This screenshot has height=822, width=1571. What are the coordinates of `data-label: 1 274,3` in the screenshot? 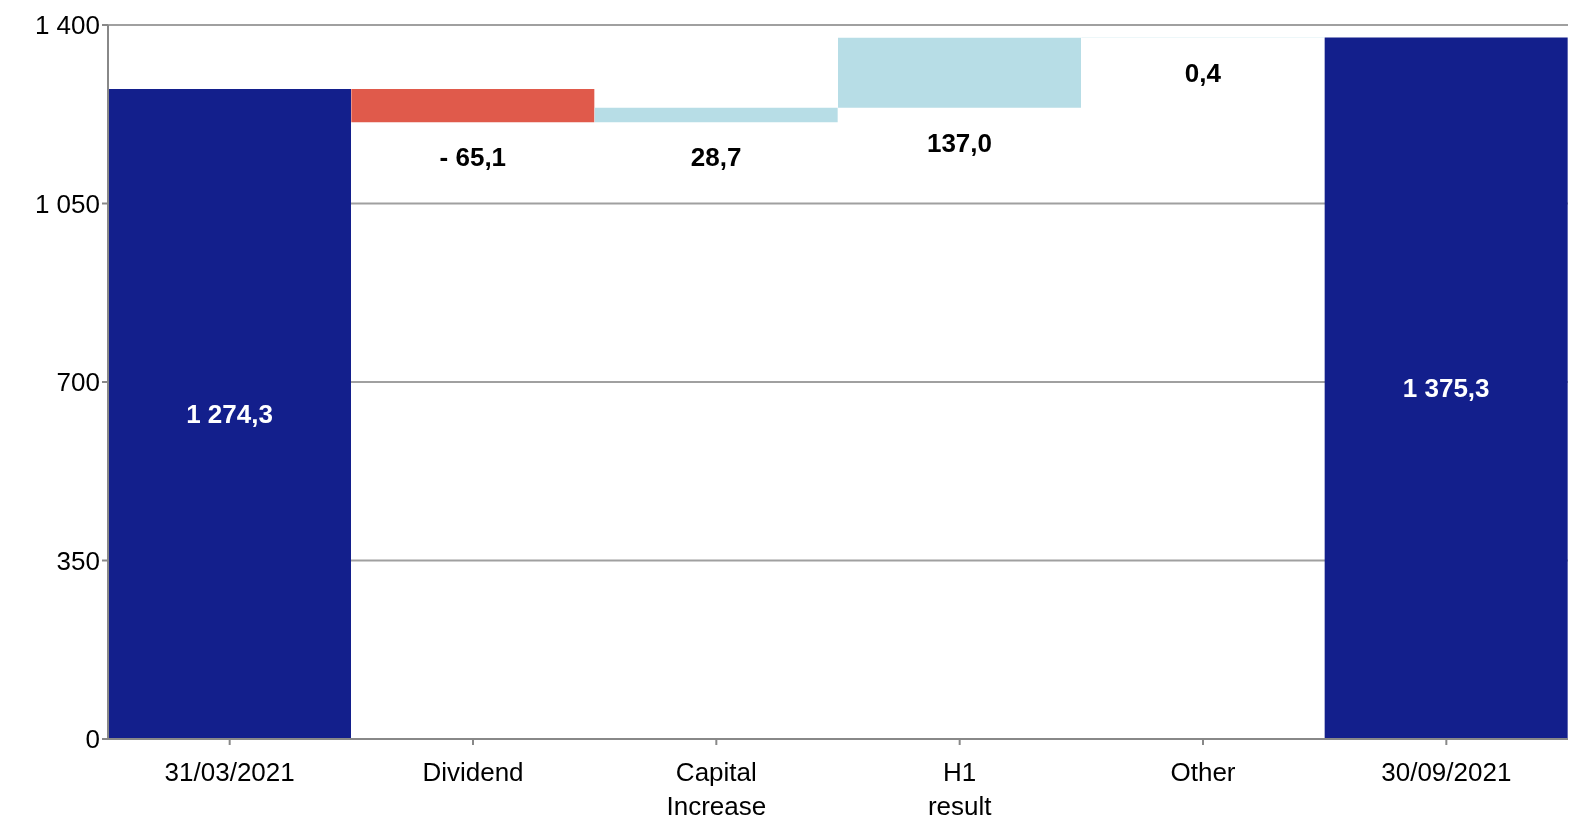 It's located at (229, 414).